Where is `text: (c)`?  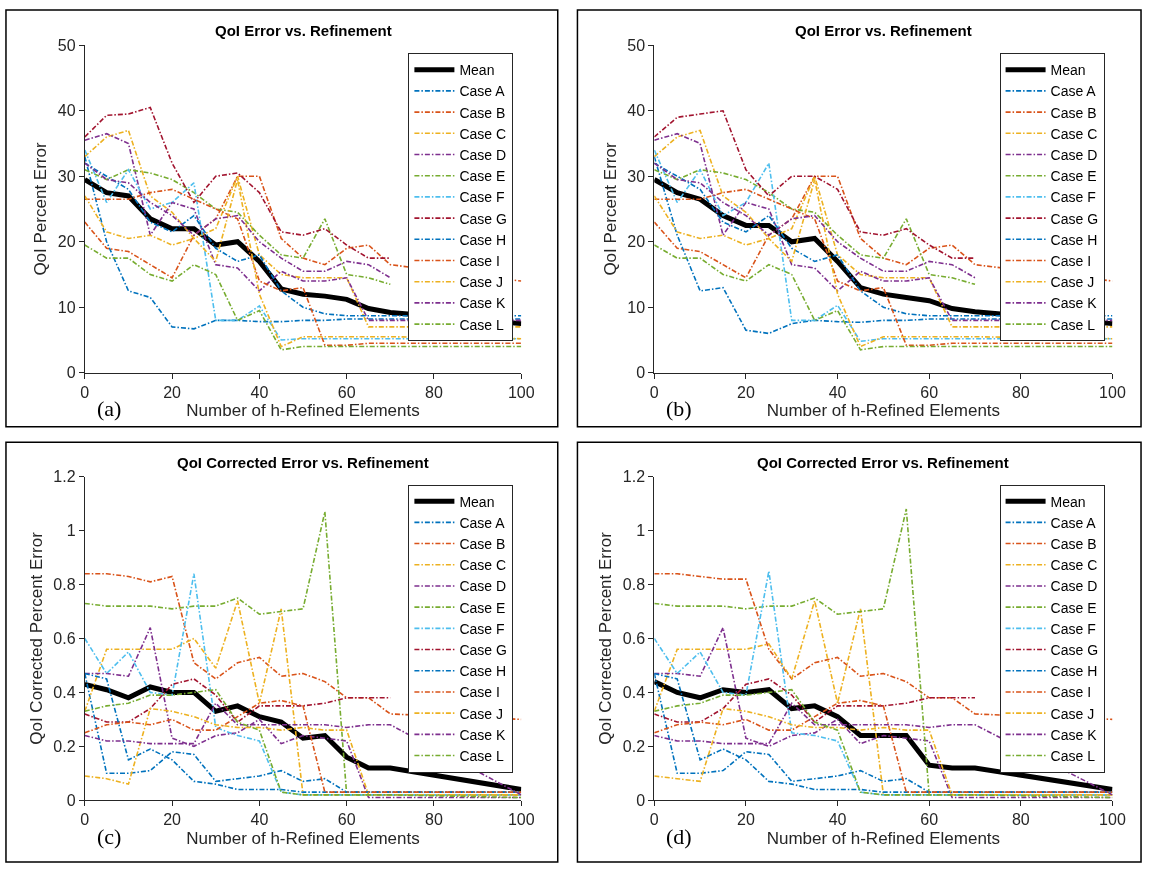
text: (c) is located at coordinates (109, 836).